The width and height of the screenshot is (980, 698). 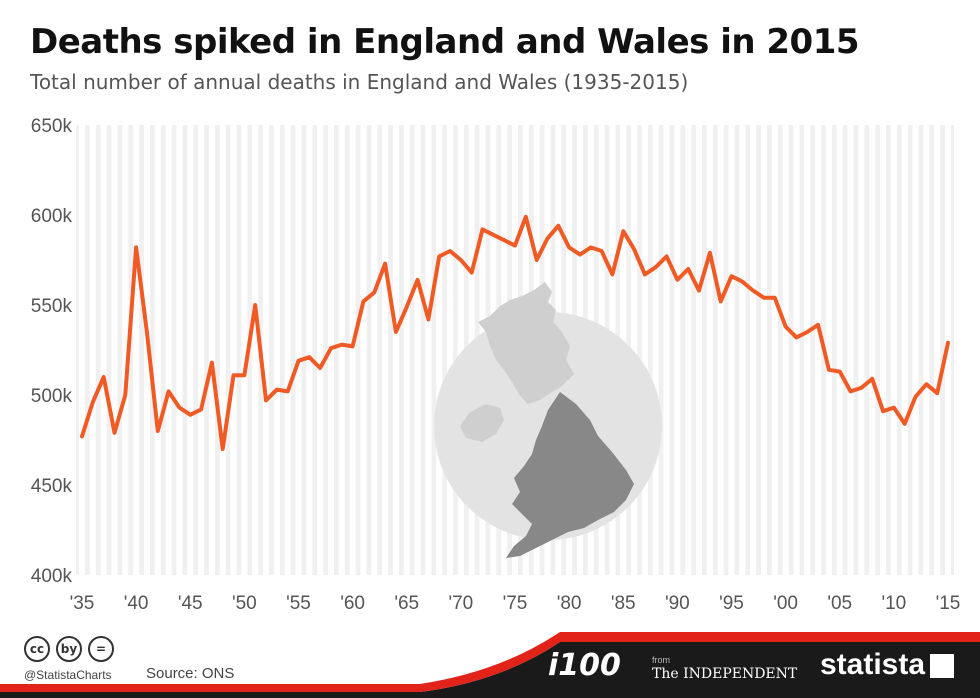 I want to click on y-tick-label: 450k, so click(x=52, y=486).